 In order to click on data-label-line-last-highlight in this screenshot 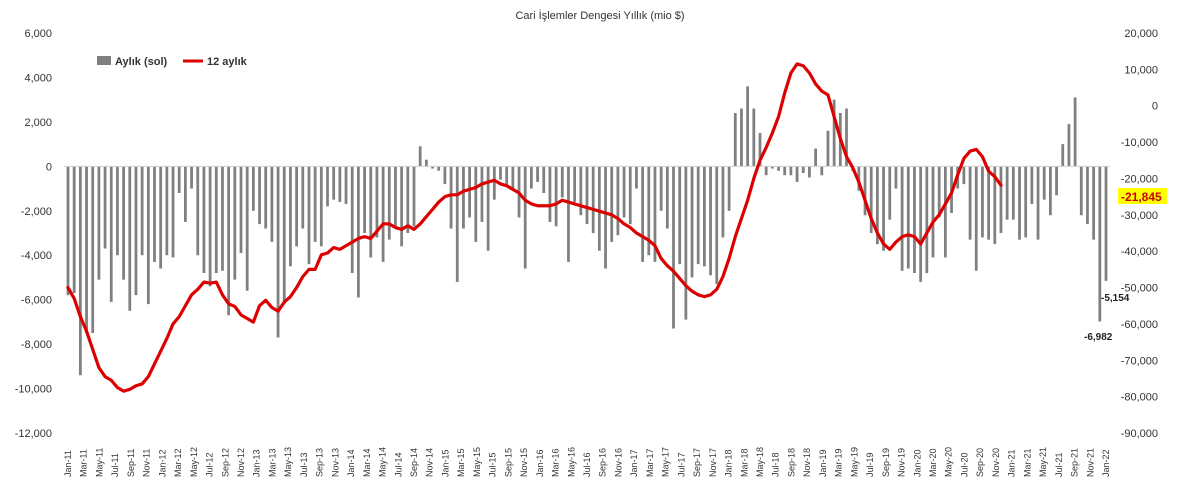, I will do `click(1142, 196)`.